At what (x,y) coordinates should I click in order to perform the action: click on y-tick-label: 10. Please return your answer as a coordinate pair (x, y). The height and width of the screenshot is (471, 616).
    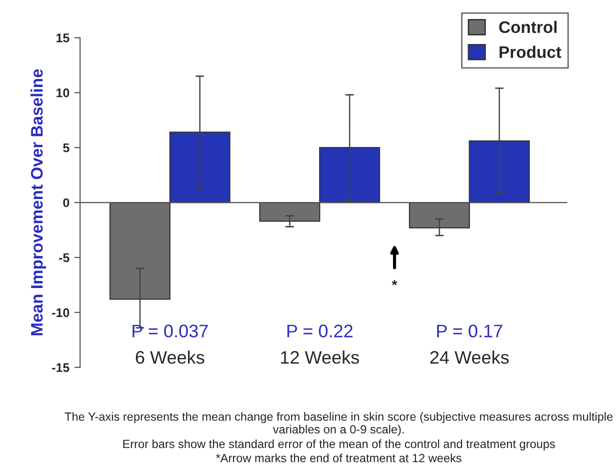
    Looking at the image, I should click on (63, 93).